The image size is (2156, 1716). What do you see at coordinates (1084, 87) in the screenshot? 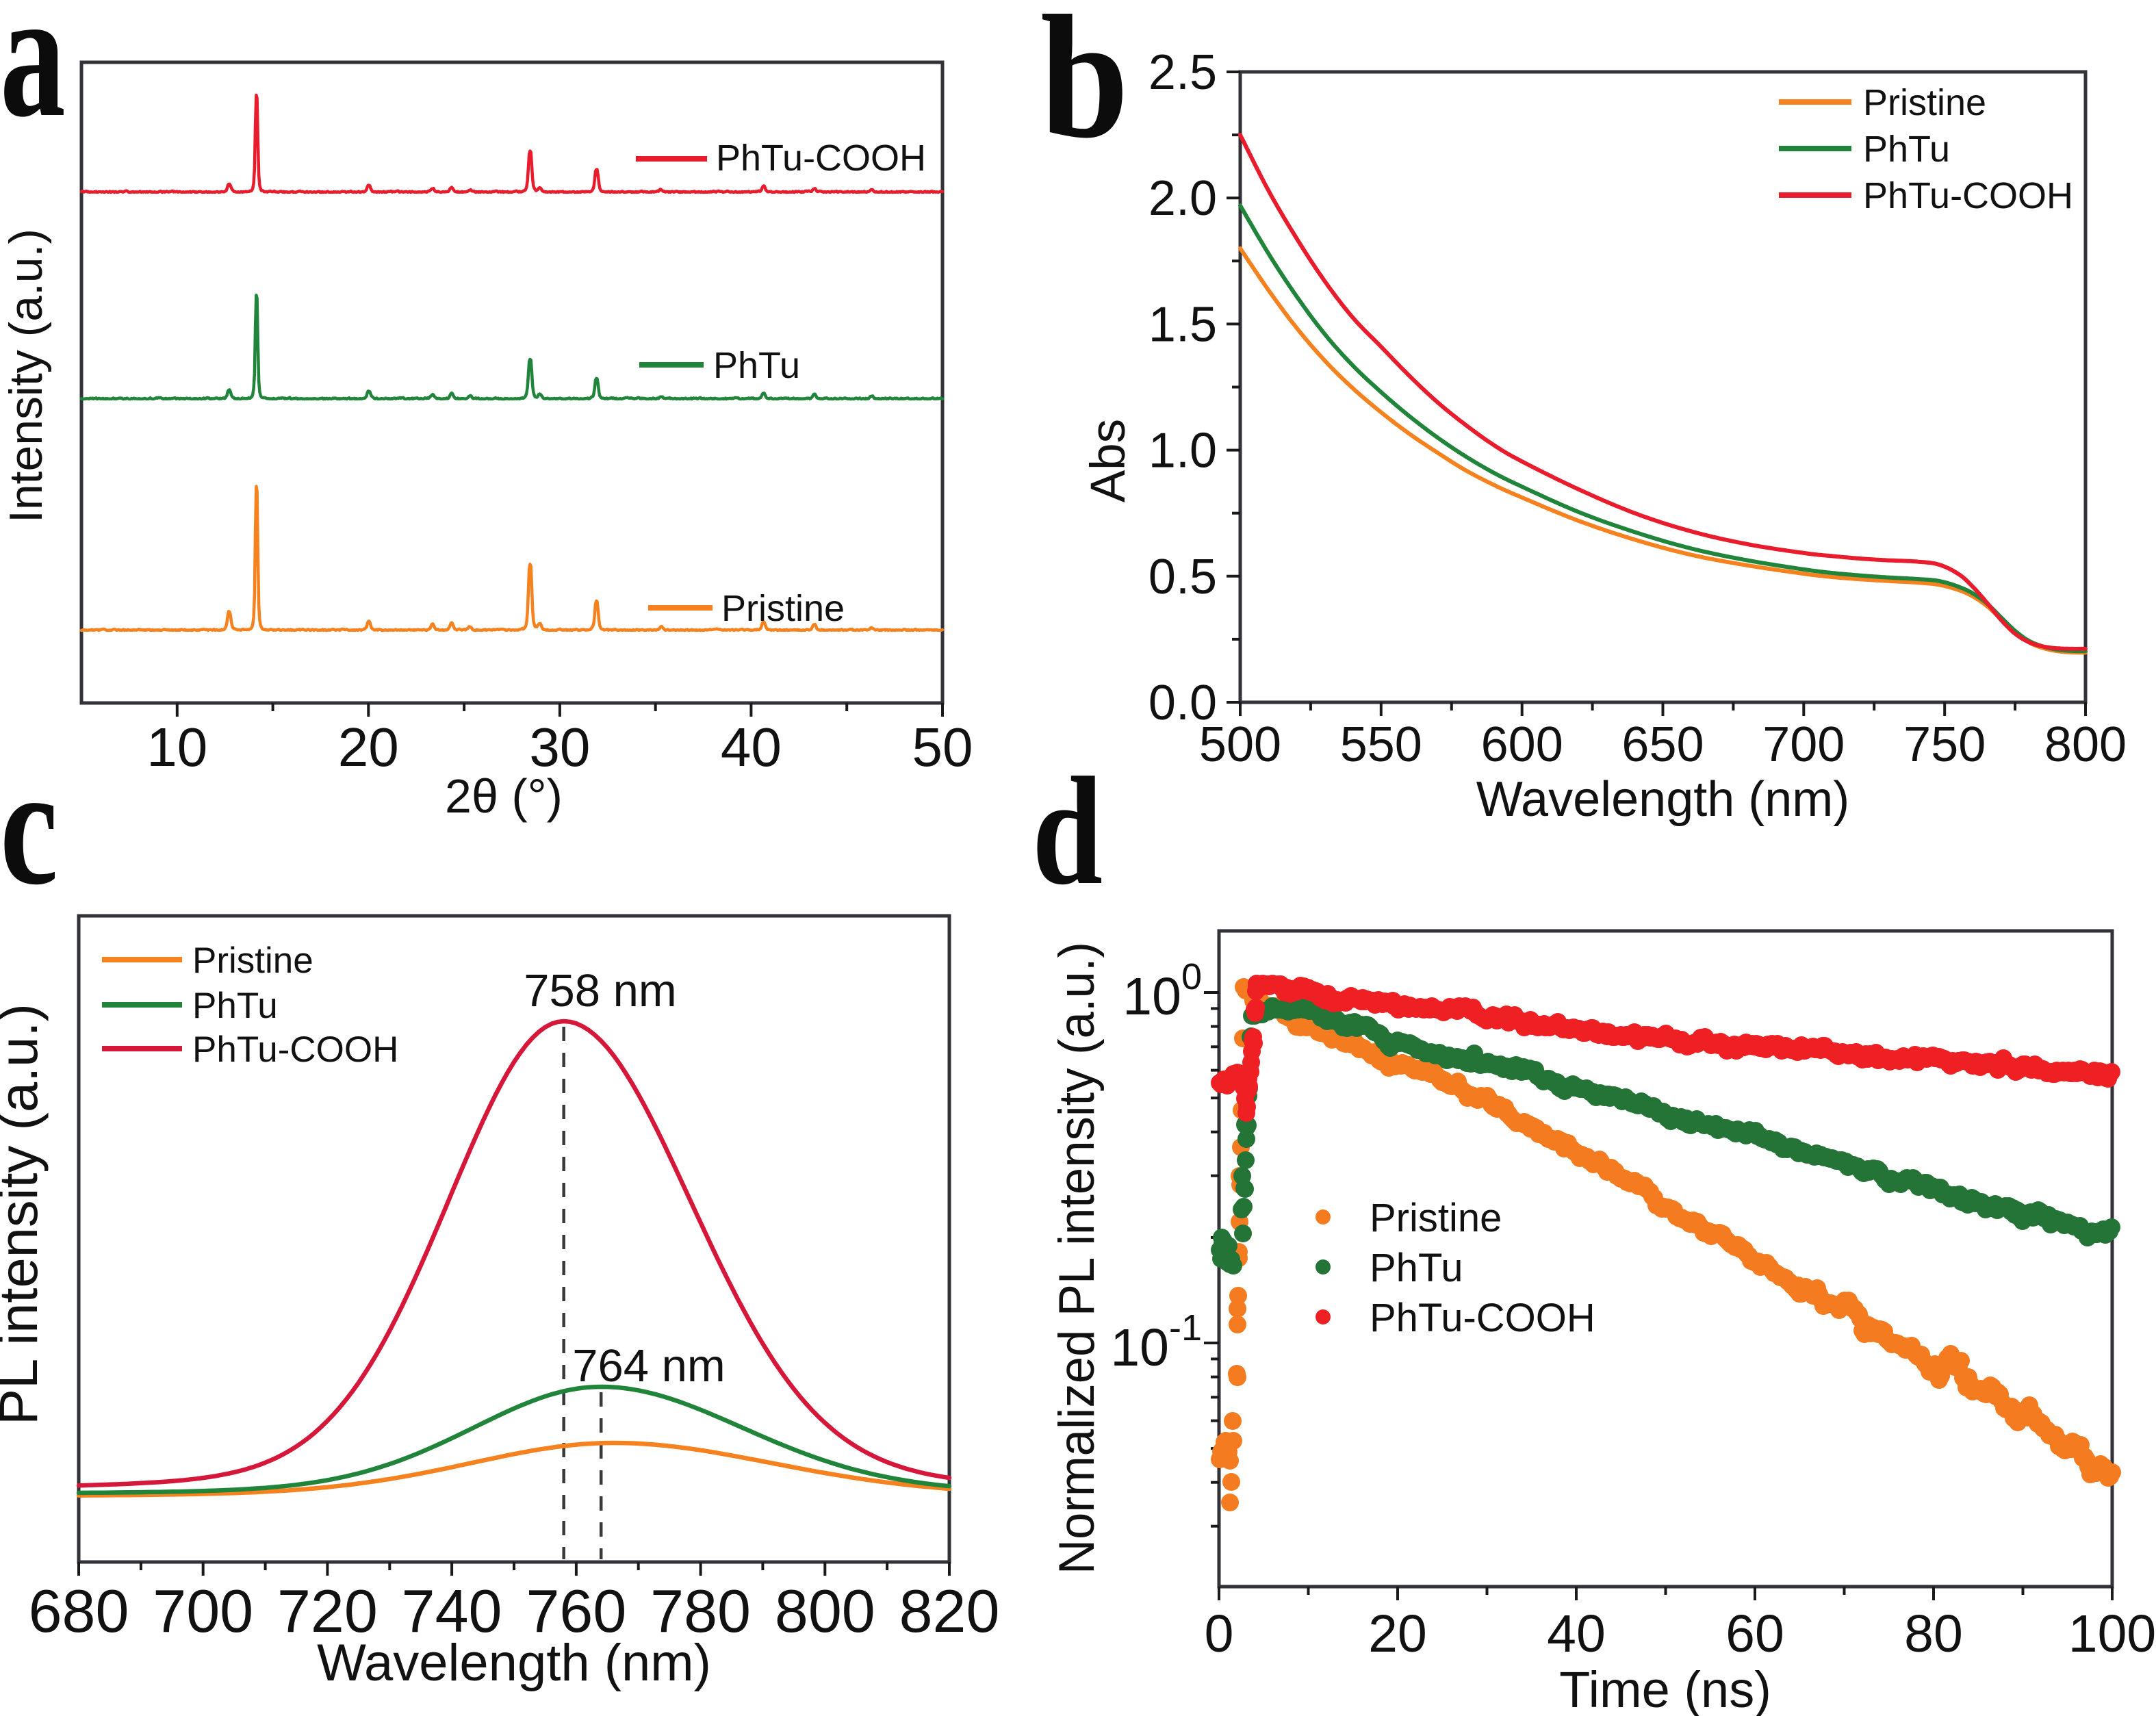
I see `svg-text: b` at bounding box center [1084, 87].